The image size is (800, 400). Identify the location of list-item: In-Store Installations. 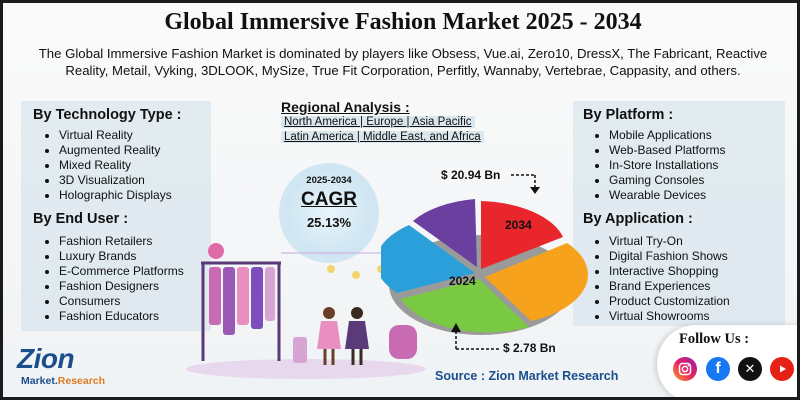
(654, 165).